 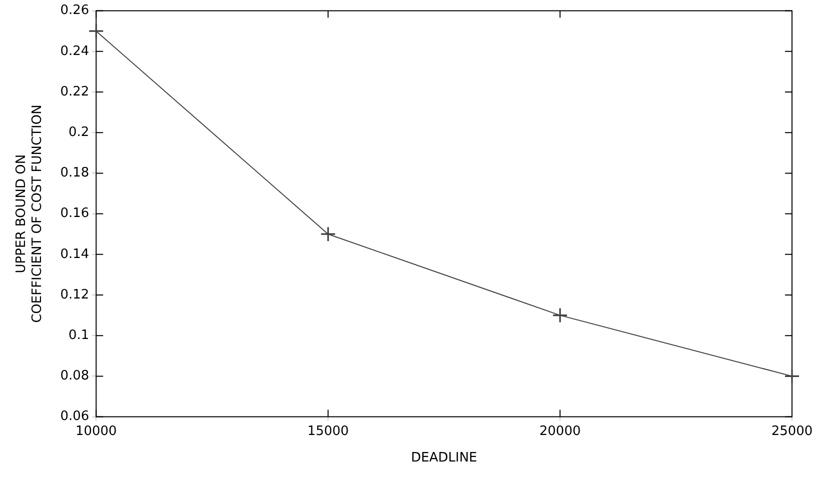 What do you see at coordinates (560, 431) in the screenshot?
I see `x-tick-label: 20000` at bounding box center [560, 431].